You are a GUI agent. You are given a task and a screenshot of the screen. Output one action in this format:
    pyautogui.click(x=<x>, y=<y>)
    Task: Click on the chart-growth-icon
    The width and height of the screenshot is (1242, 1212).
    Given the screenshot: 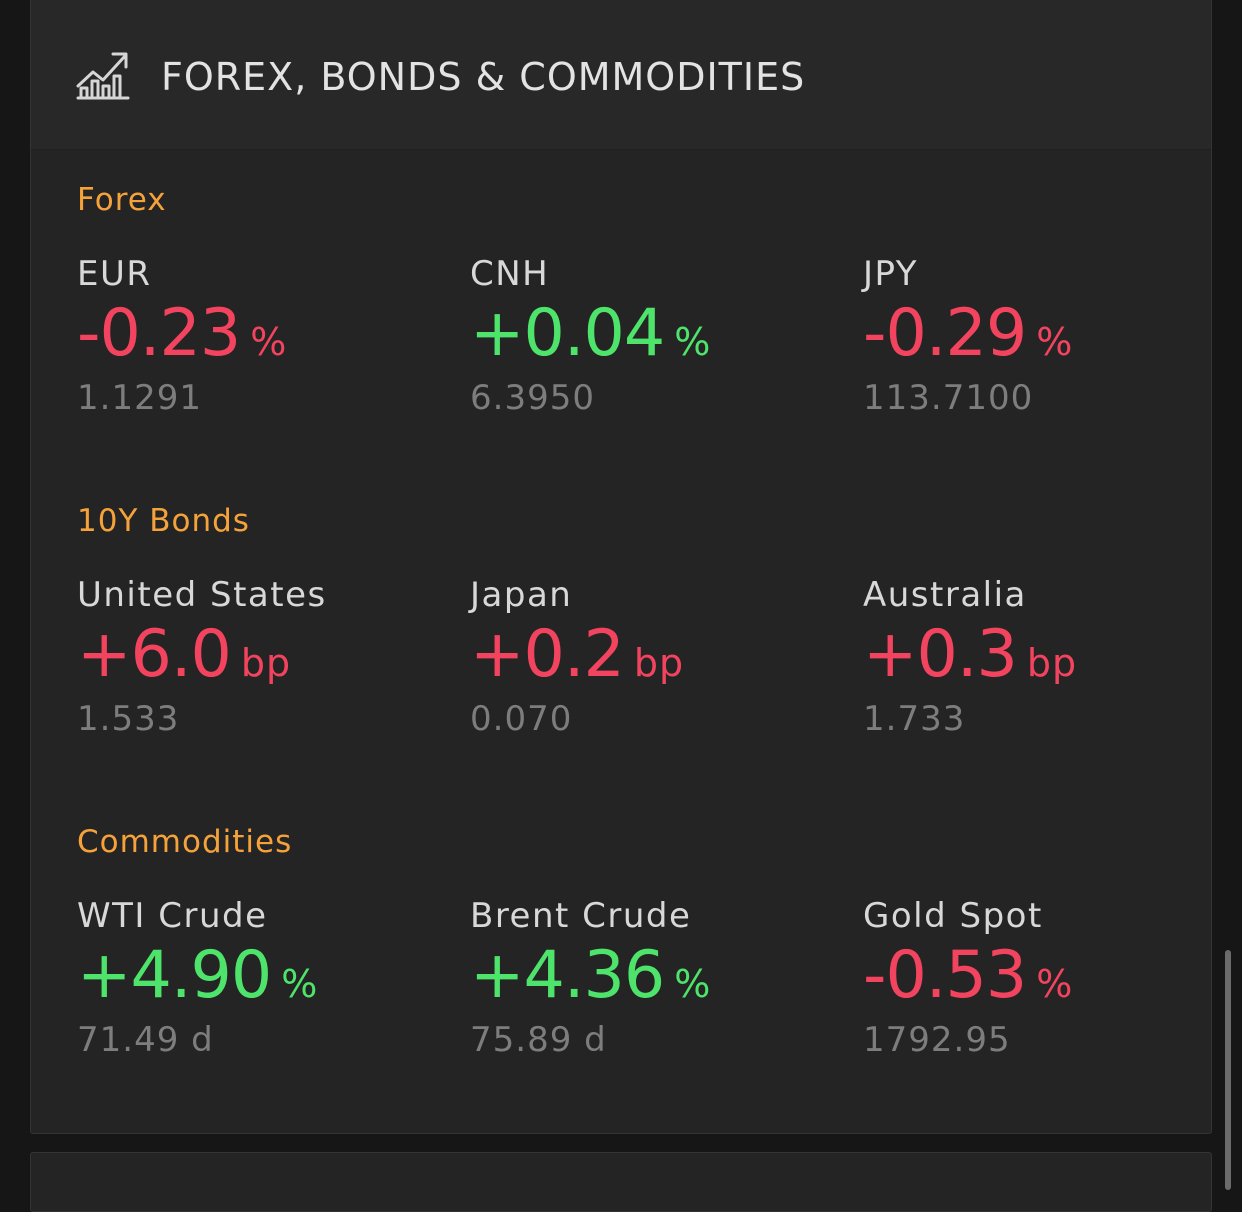 What is the action you would take?
    pyautogui.click(x=103, y=76)
    